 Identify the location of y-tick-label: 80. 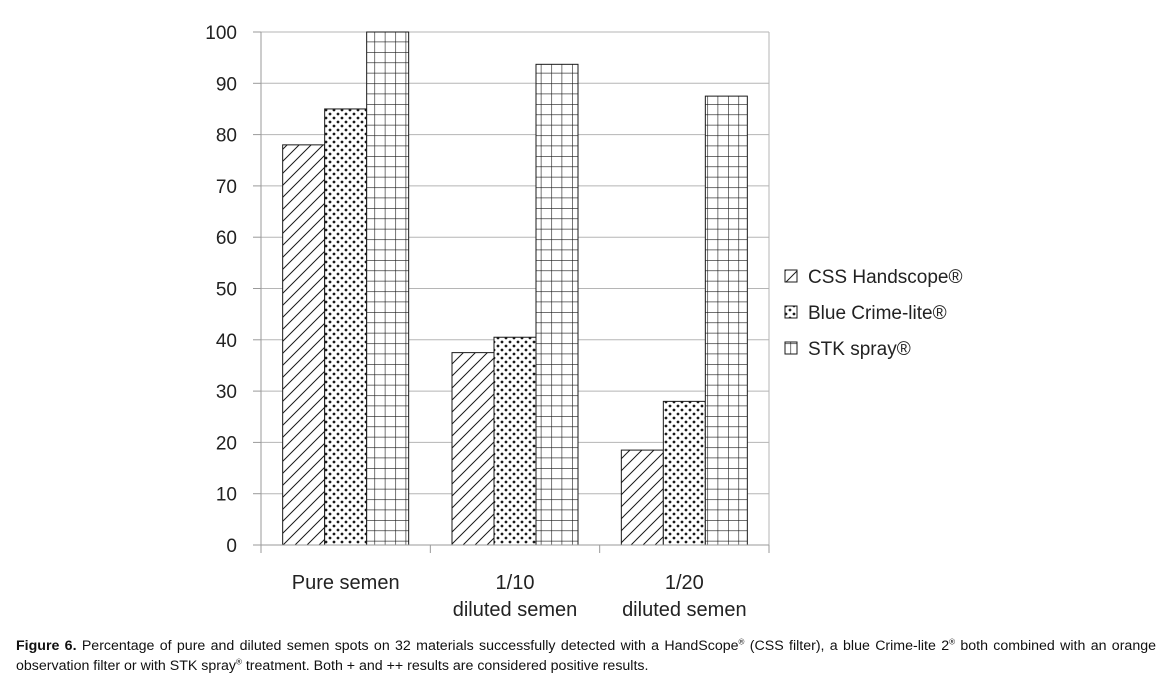
(226, 136).